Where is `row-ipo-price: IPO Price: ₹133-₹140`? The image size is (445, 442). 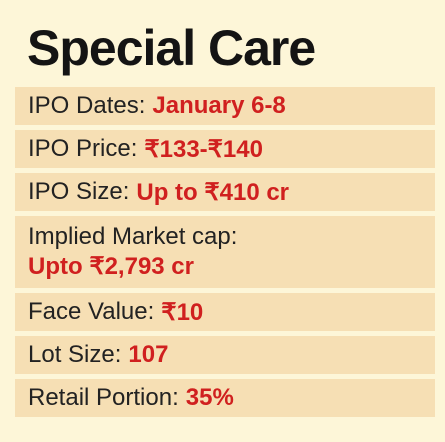
row-ipo-price: IPO Price: ₹133-₹140 is located at coordinates (225, 149).